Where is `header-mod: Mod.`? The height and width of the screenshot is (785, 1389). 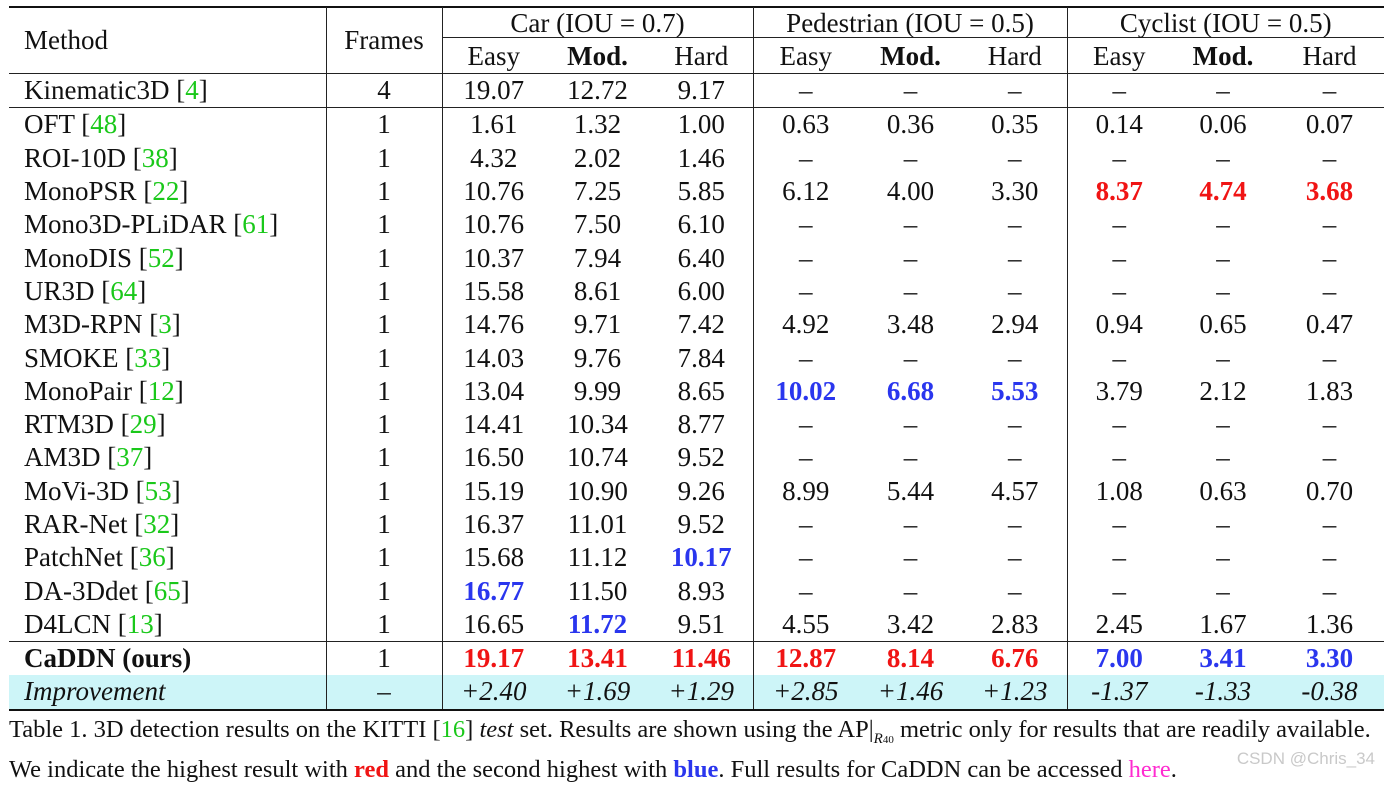 header-mod: Mod. is located at coordinates (597, 56).